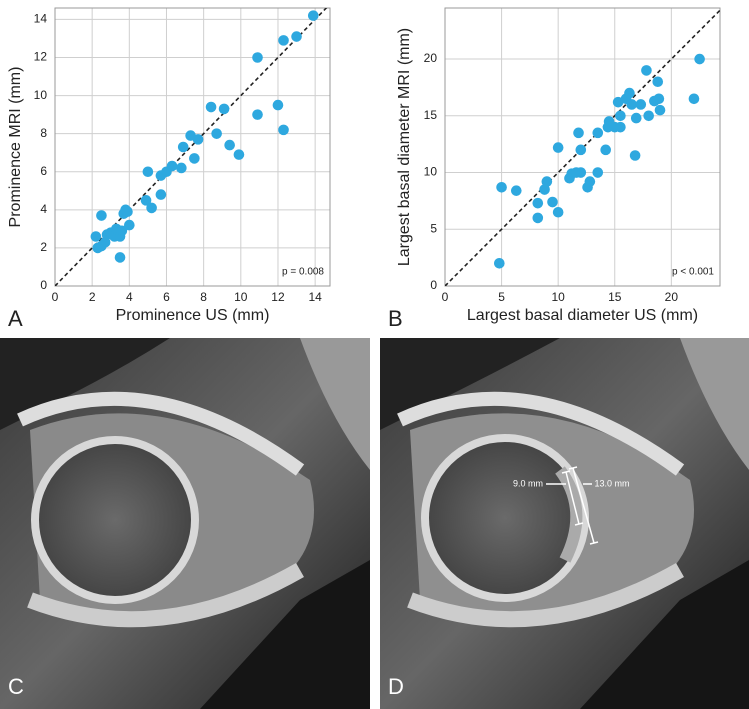 Image resolution: width=749 pixels, height=709 pixels. Describe the element at coordinates (693, 272) in the screenshot. I see `annotation: p < 0.001` at that location.